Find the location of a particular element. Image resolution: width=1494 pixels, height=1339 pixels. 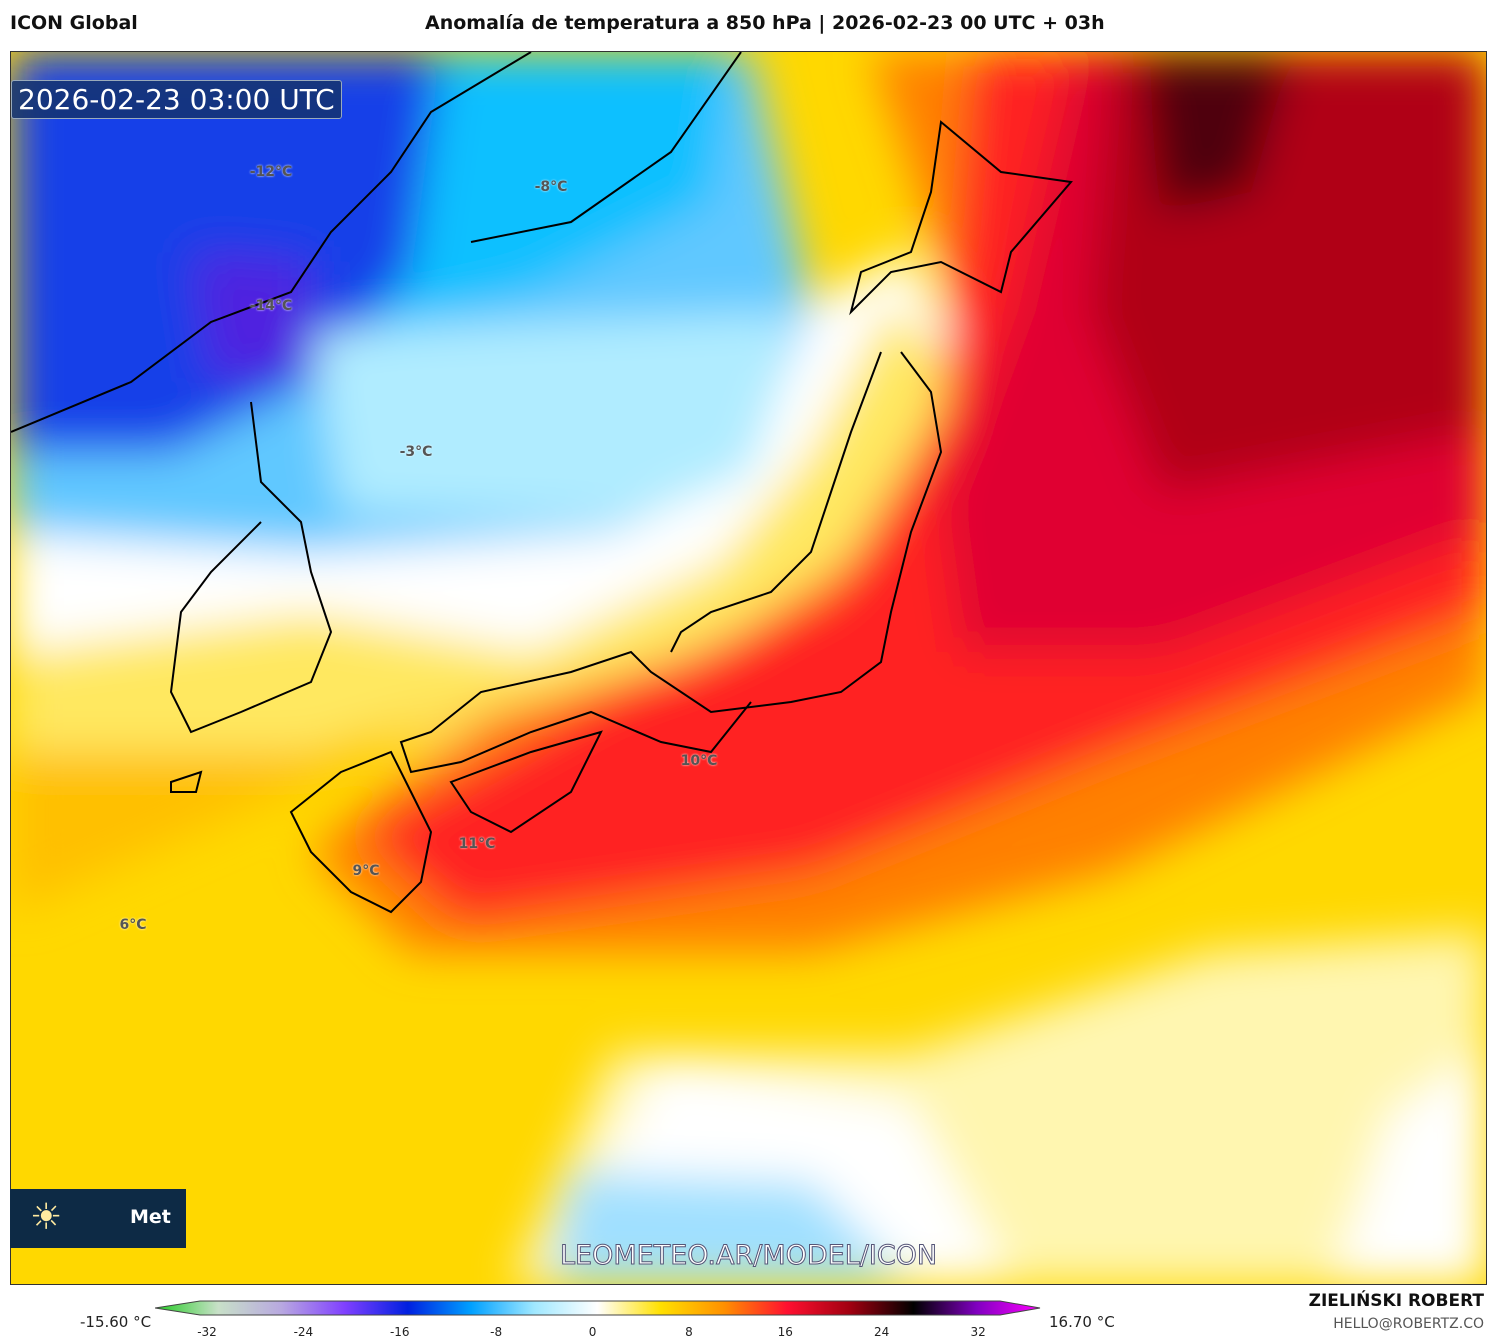

coastline-kyushu is located at coordinates (361, 832).